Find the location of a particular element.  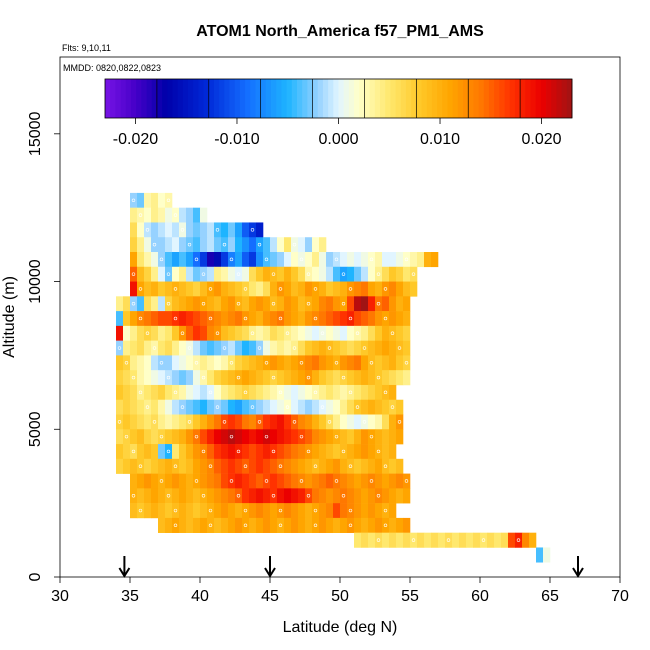

x-tick-label: 40 is located at coordinates (200, 596).